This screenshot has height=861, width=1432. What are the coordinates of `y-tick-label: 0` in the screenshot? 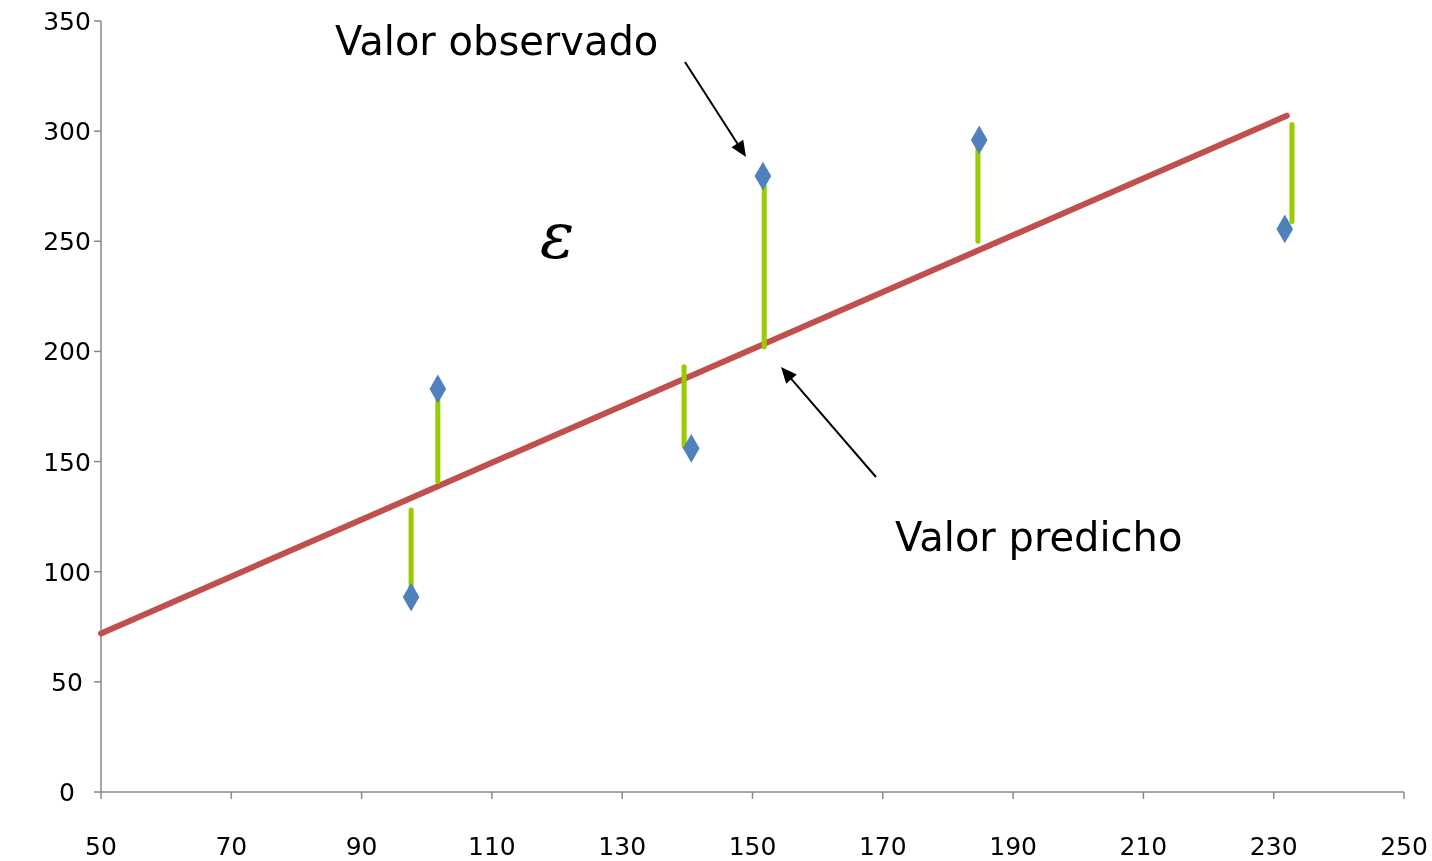 It's located at (67, 792).